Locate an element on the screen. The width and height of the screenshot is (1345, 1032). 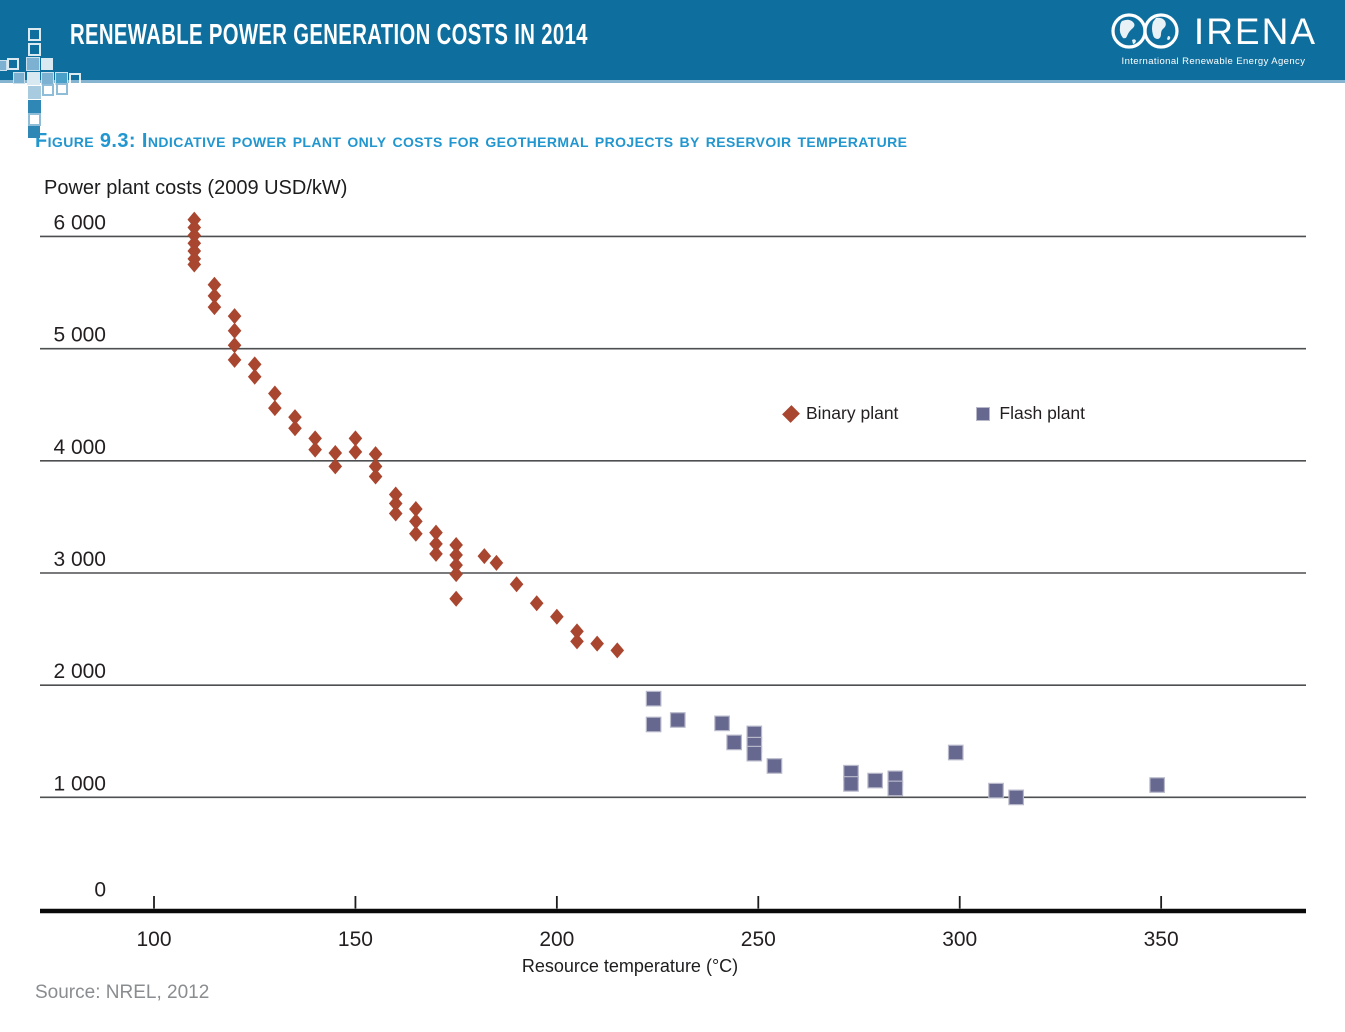
y-tick-label: 3 000 is located at coordinates (79, 559).